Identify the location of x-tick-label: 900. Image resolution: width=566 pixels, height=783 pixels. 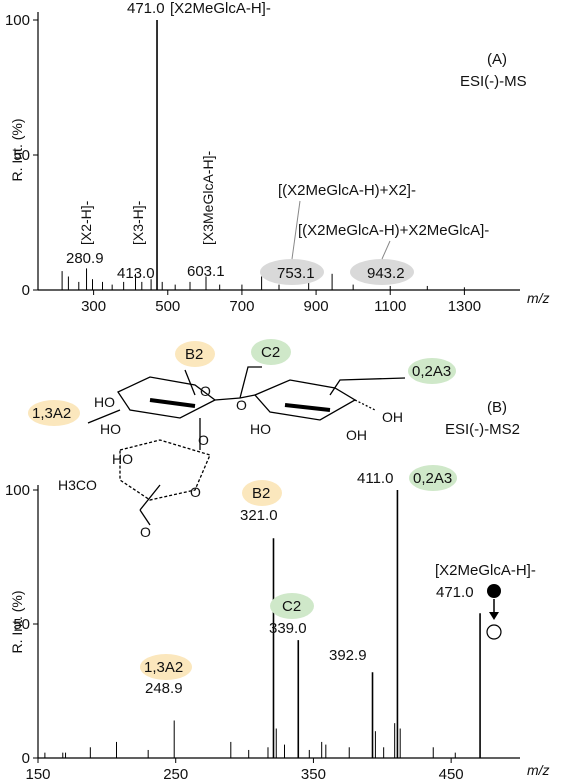
(316, 306).